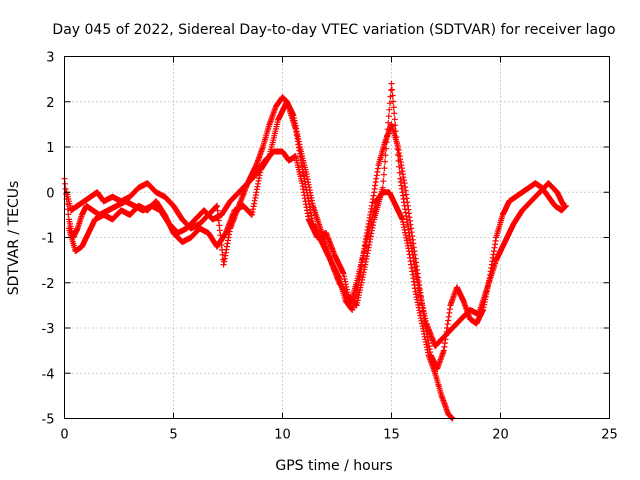 This screenshot has height=480, width=640. Describe the element at coordinates (48, 374) in the screenshot. I see `y-tick-label: -4` at that location.